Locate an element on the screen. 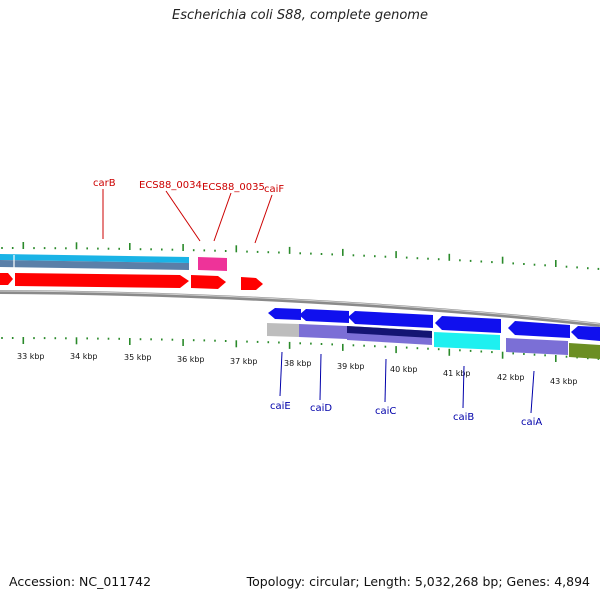 The width and height of the screenshot is (600, 600). genome-backbone is located at coordinates (300, 308).